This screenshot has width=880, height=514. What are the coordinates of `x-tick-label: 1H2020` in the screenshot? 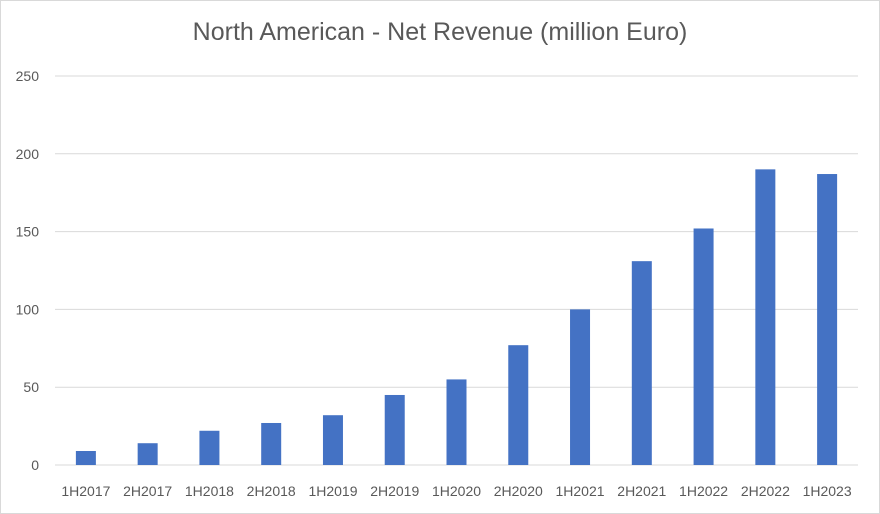 It's located at (456, 491).